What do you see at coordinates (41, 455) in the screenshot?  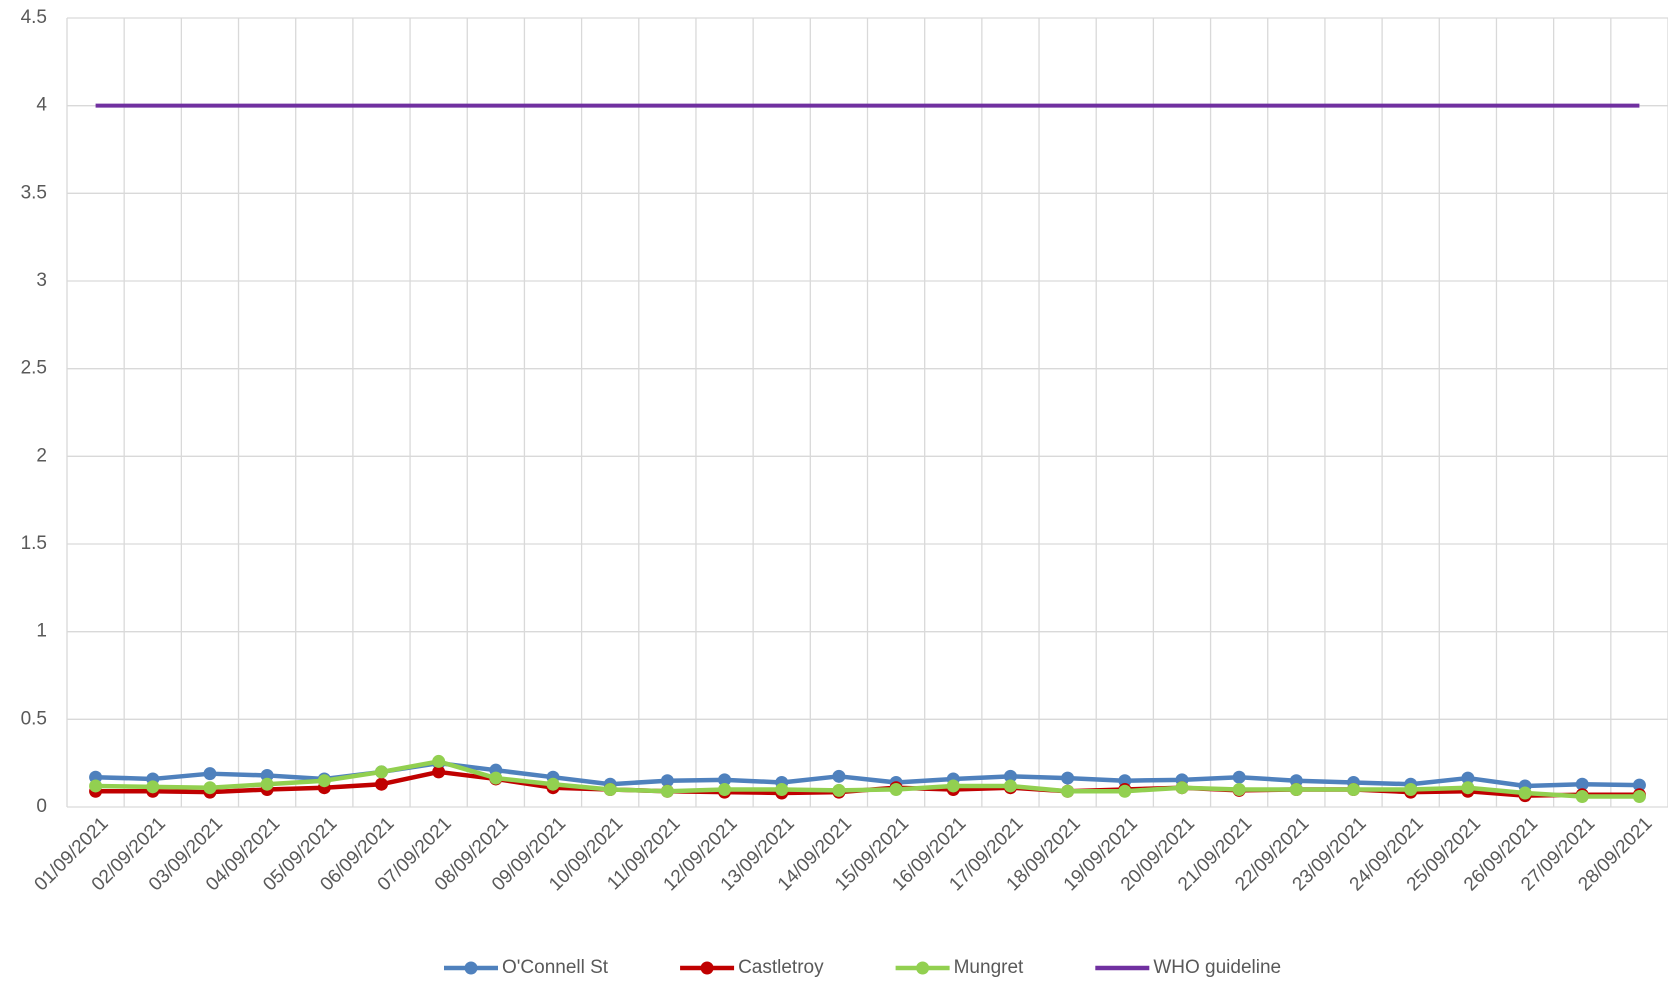 I see `y-tick-label: 2` at bounding box center [41, 455].